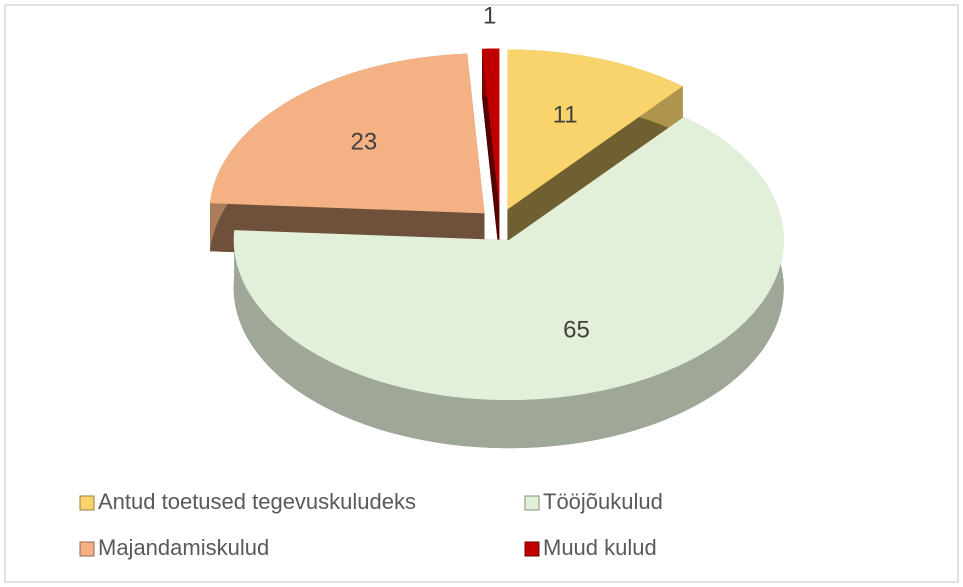 Image resolution: width=963 pixels, height=587 pixels. Describe the element at coordinates (576, 330) in the screenshot. I see `data-label: 65` at that location.